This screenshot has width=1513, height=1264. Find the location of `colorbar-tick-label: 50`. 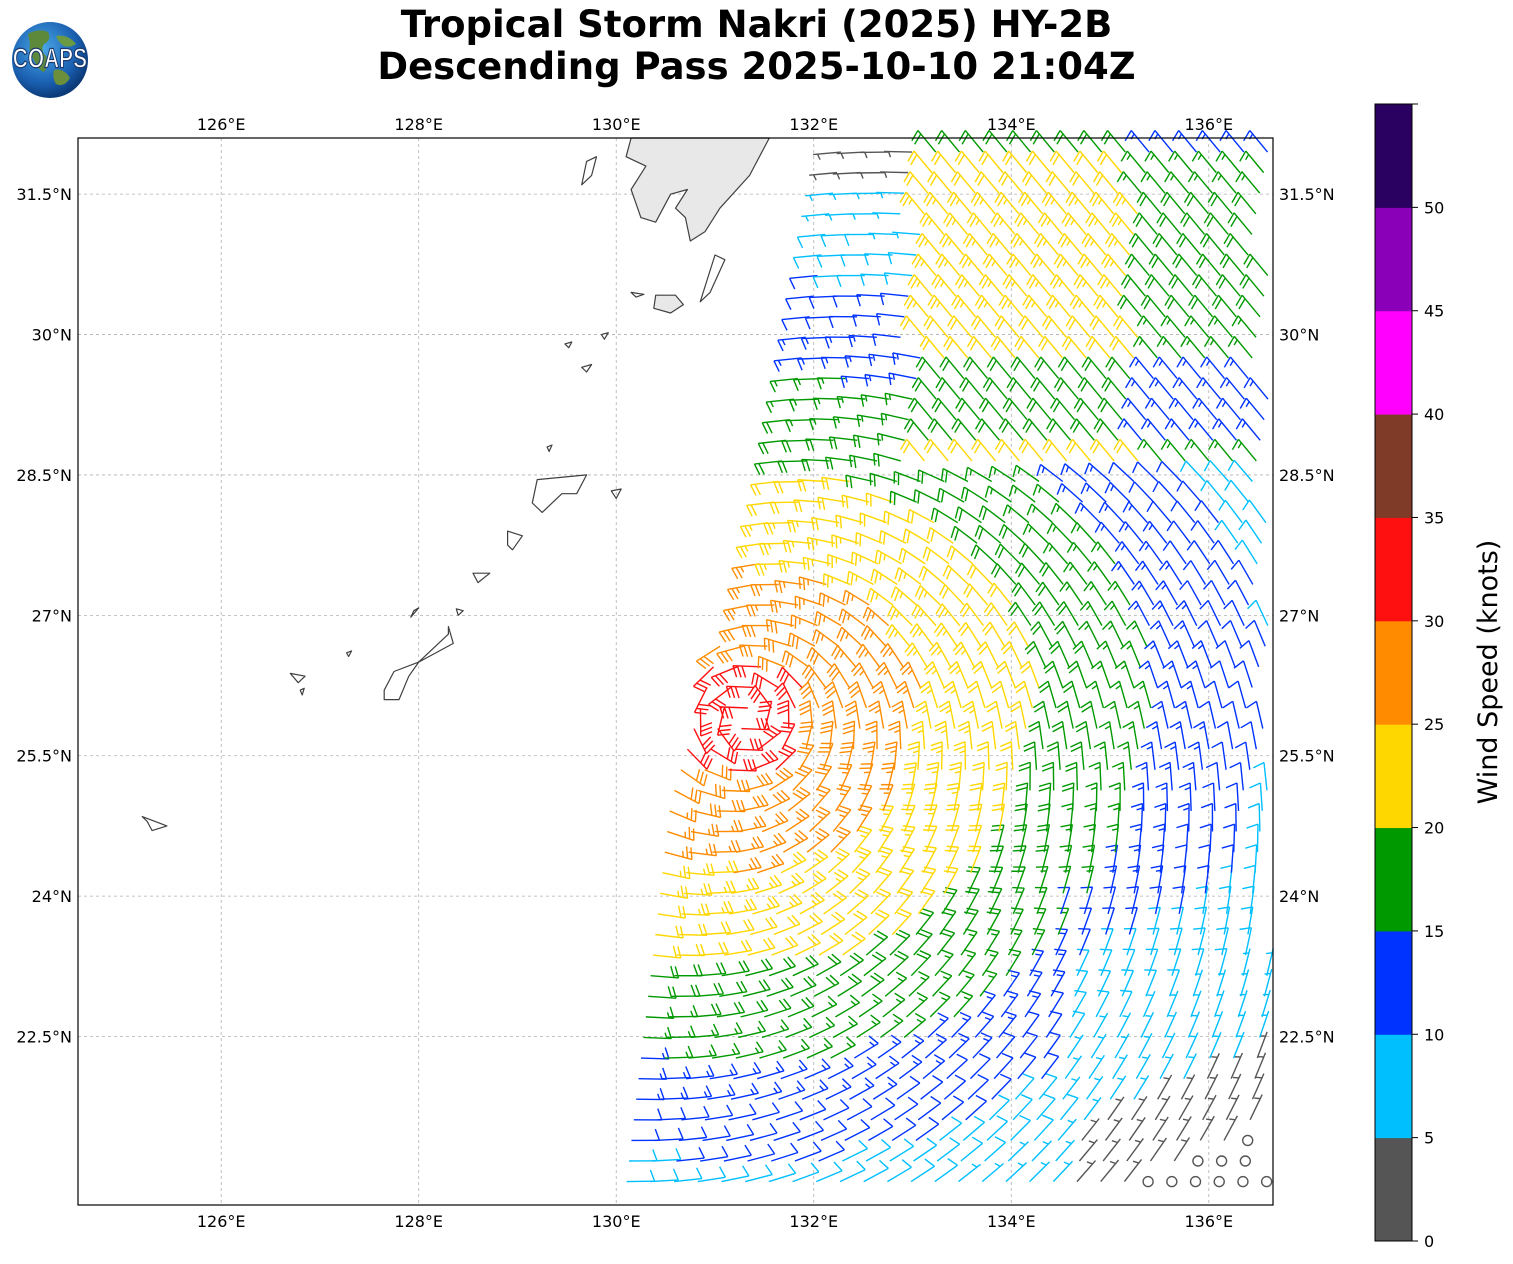

colorbar-tick-label: 50 is located at coordinates (1434, 207).